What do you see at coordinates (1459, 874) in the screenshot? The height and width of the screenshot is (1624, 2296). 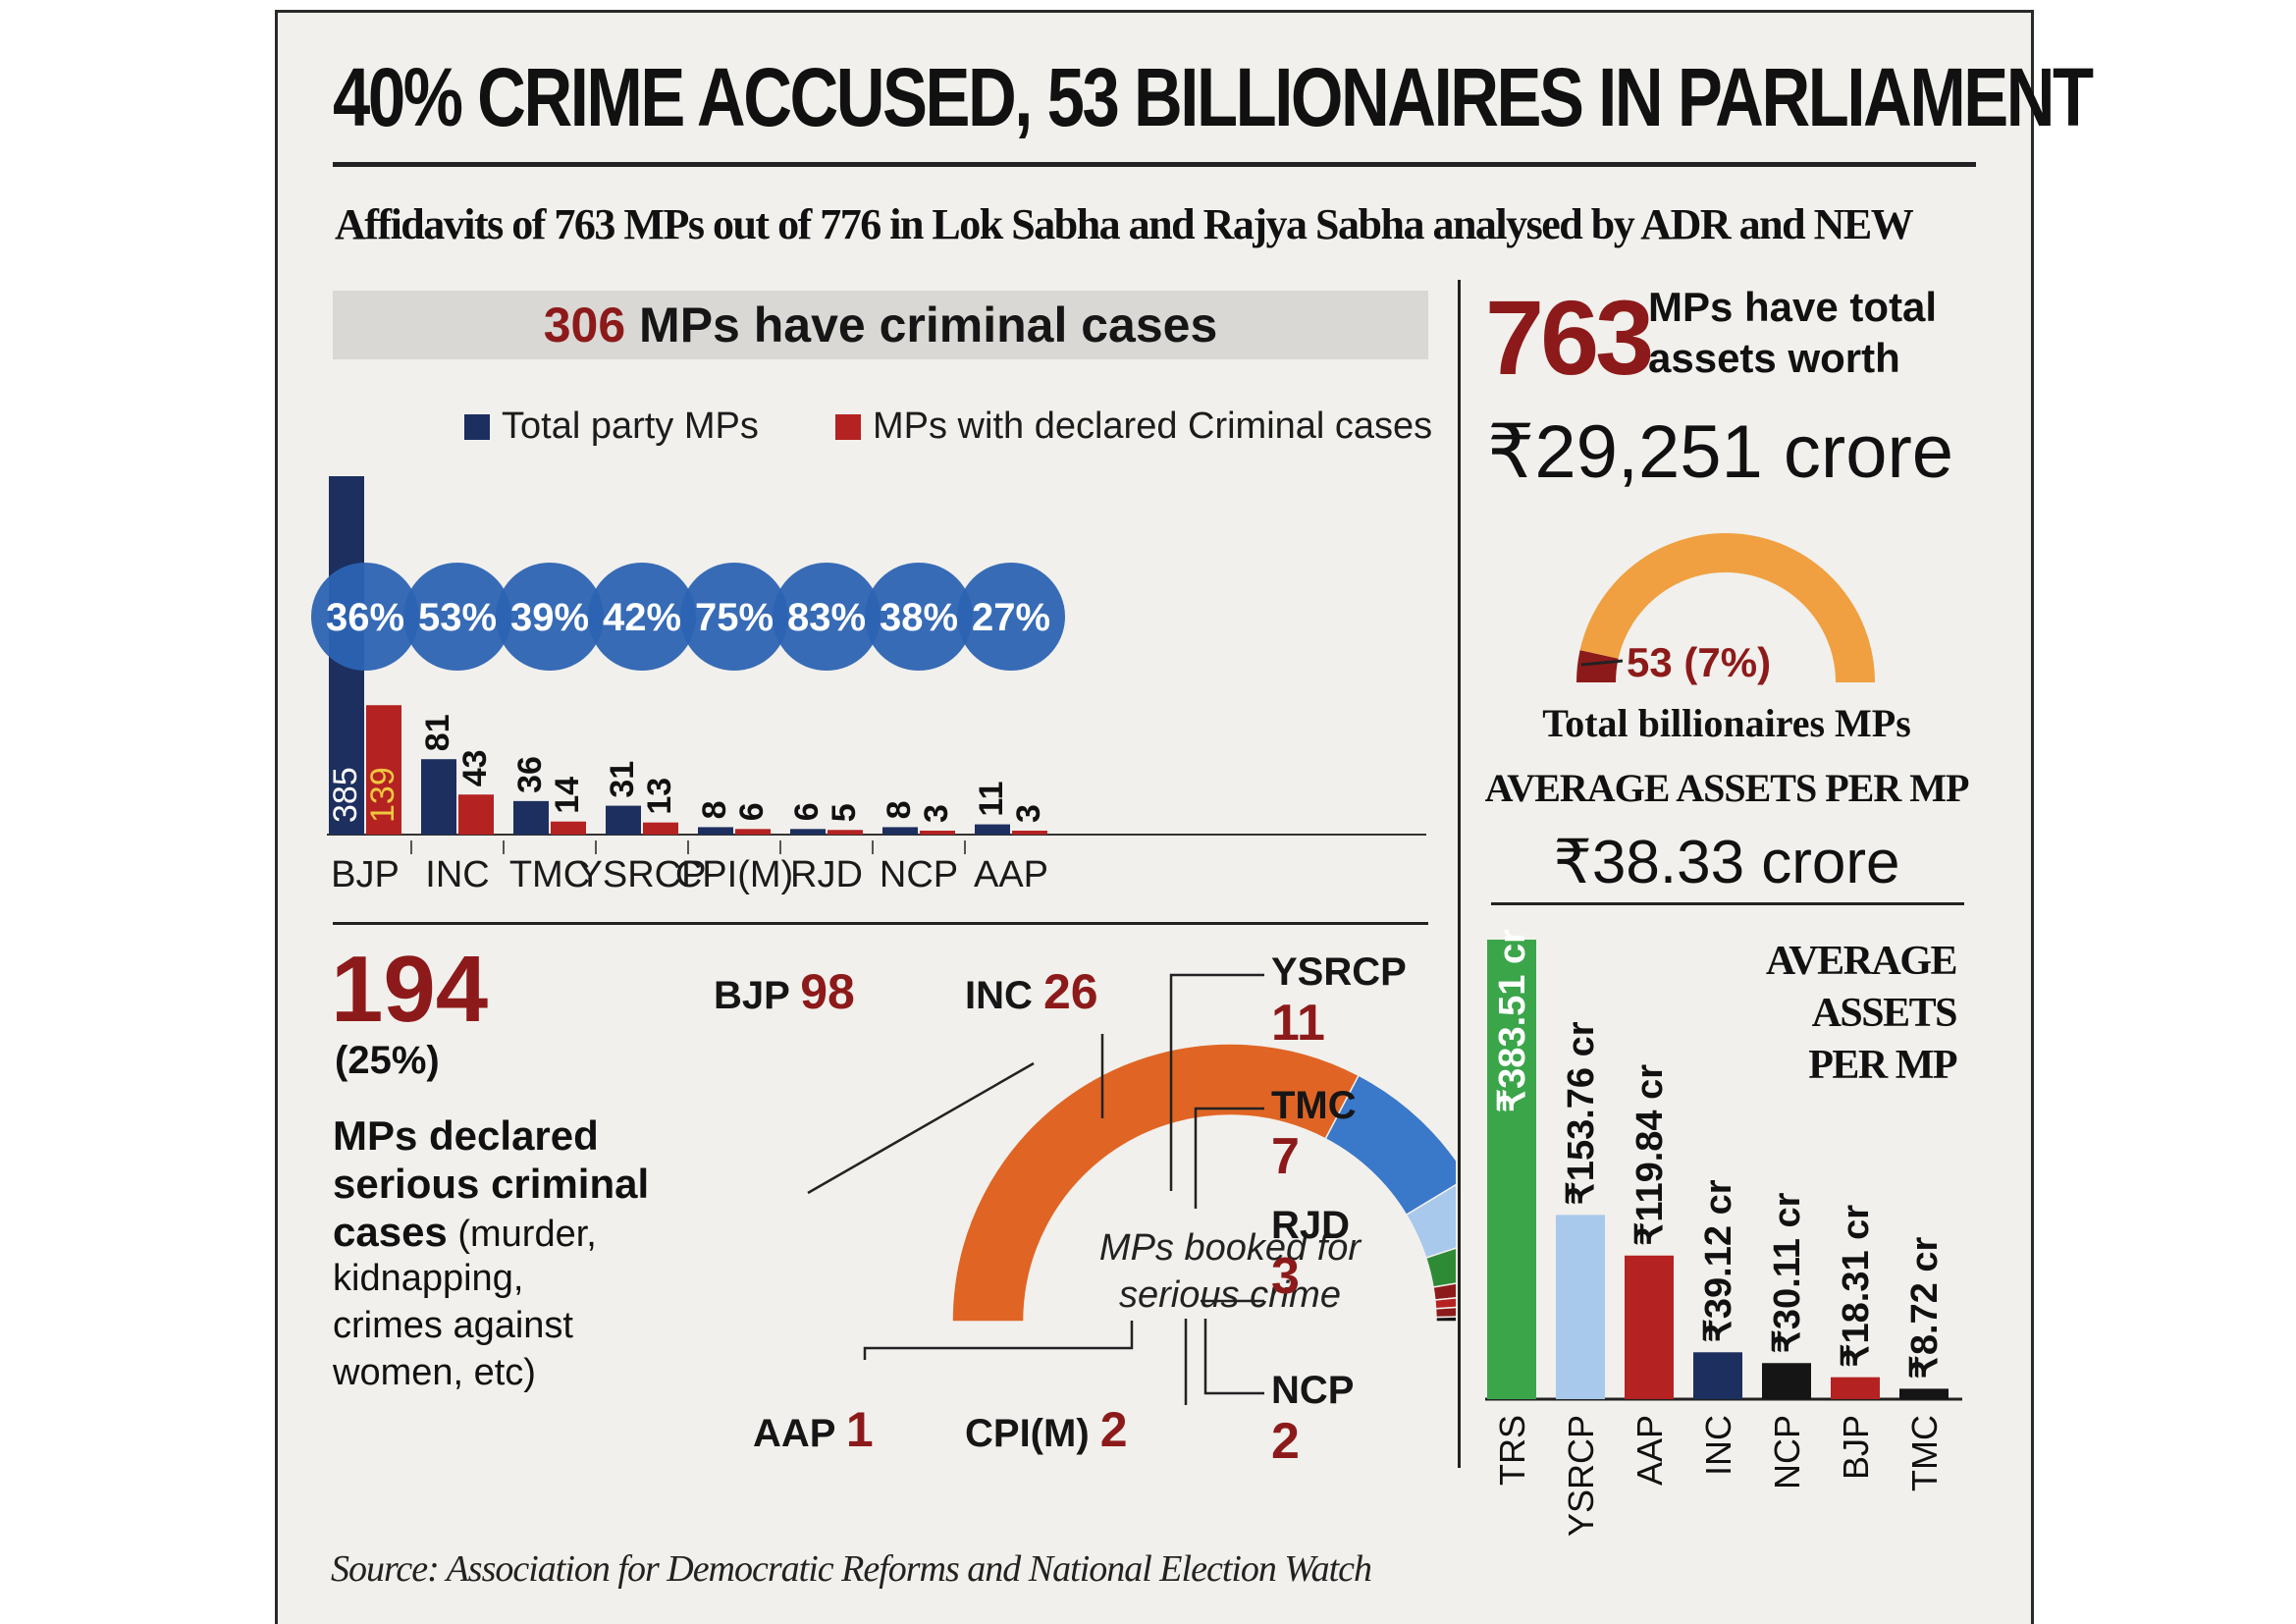 I see `vertical-divider` at bounding box center [1459, 874].